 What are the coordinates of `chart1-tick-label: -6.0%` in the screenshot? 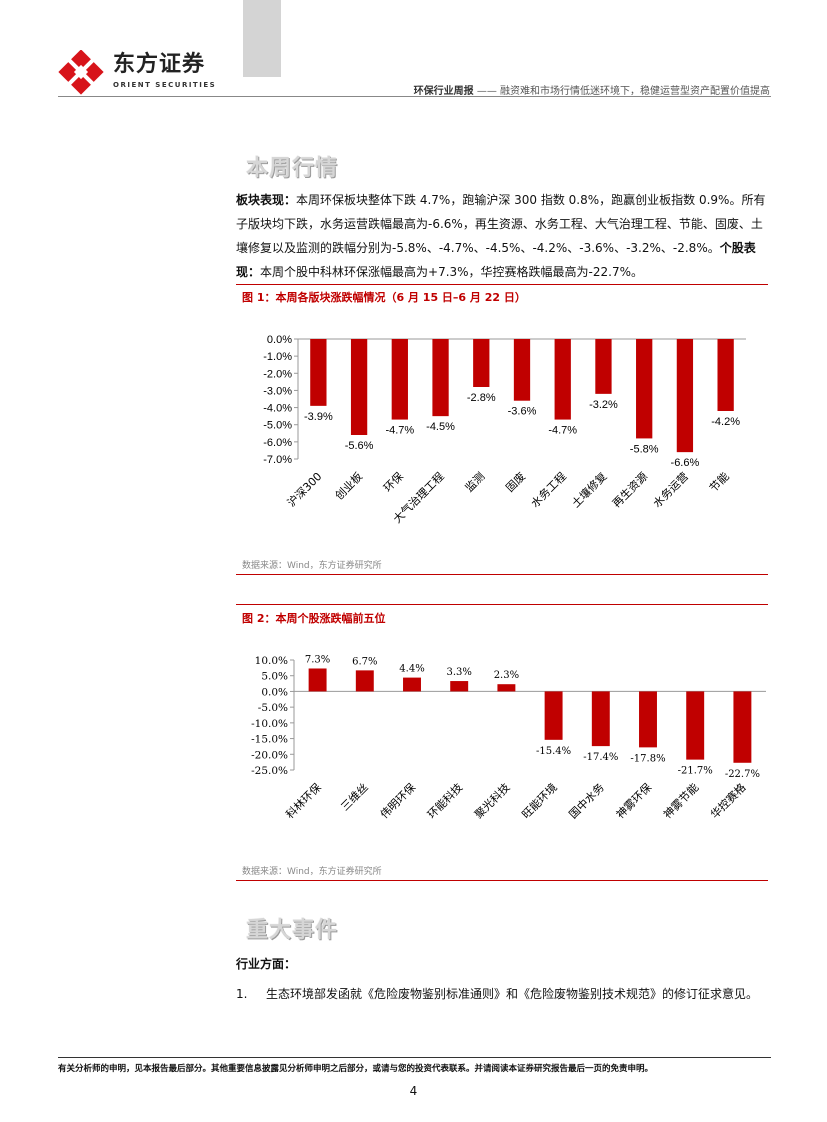 It's located at (277, 443).